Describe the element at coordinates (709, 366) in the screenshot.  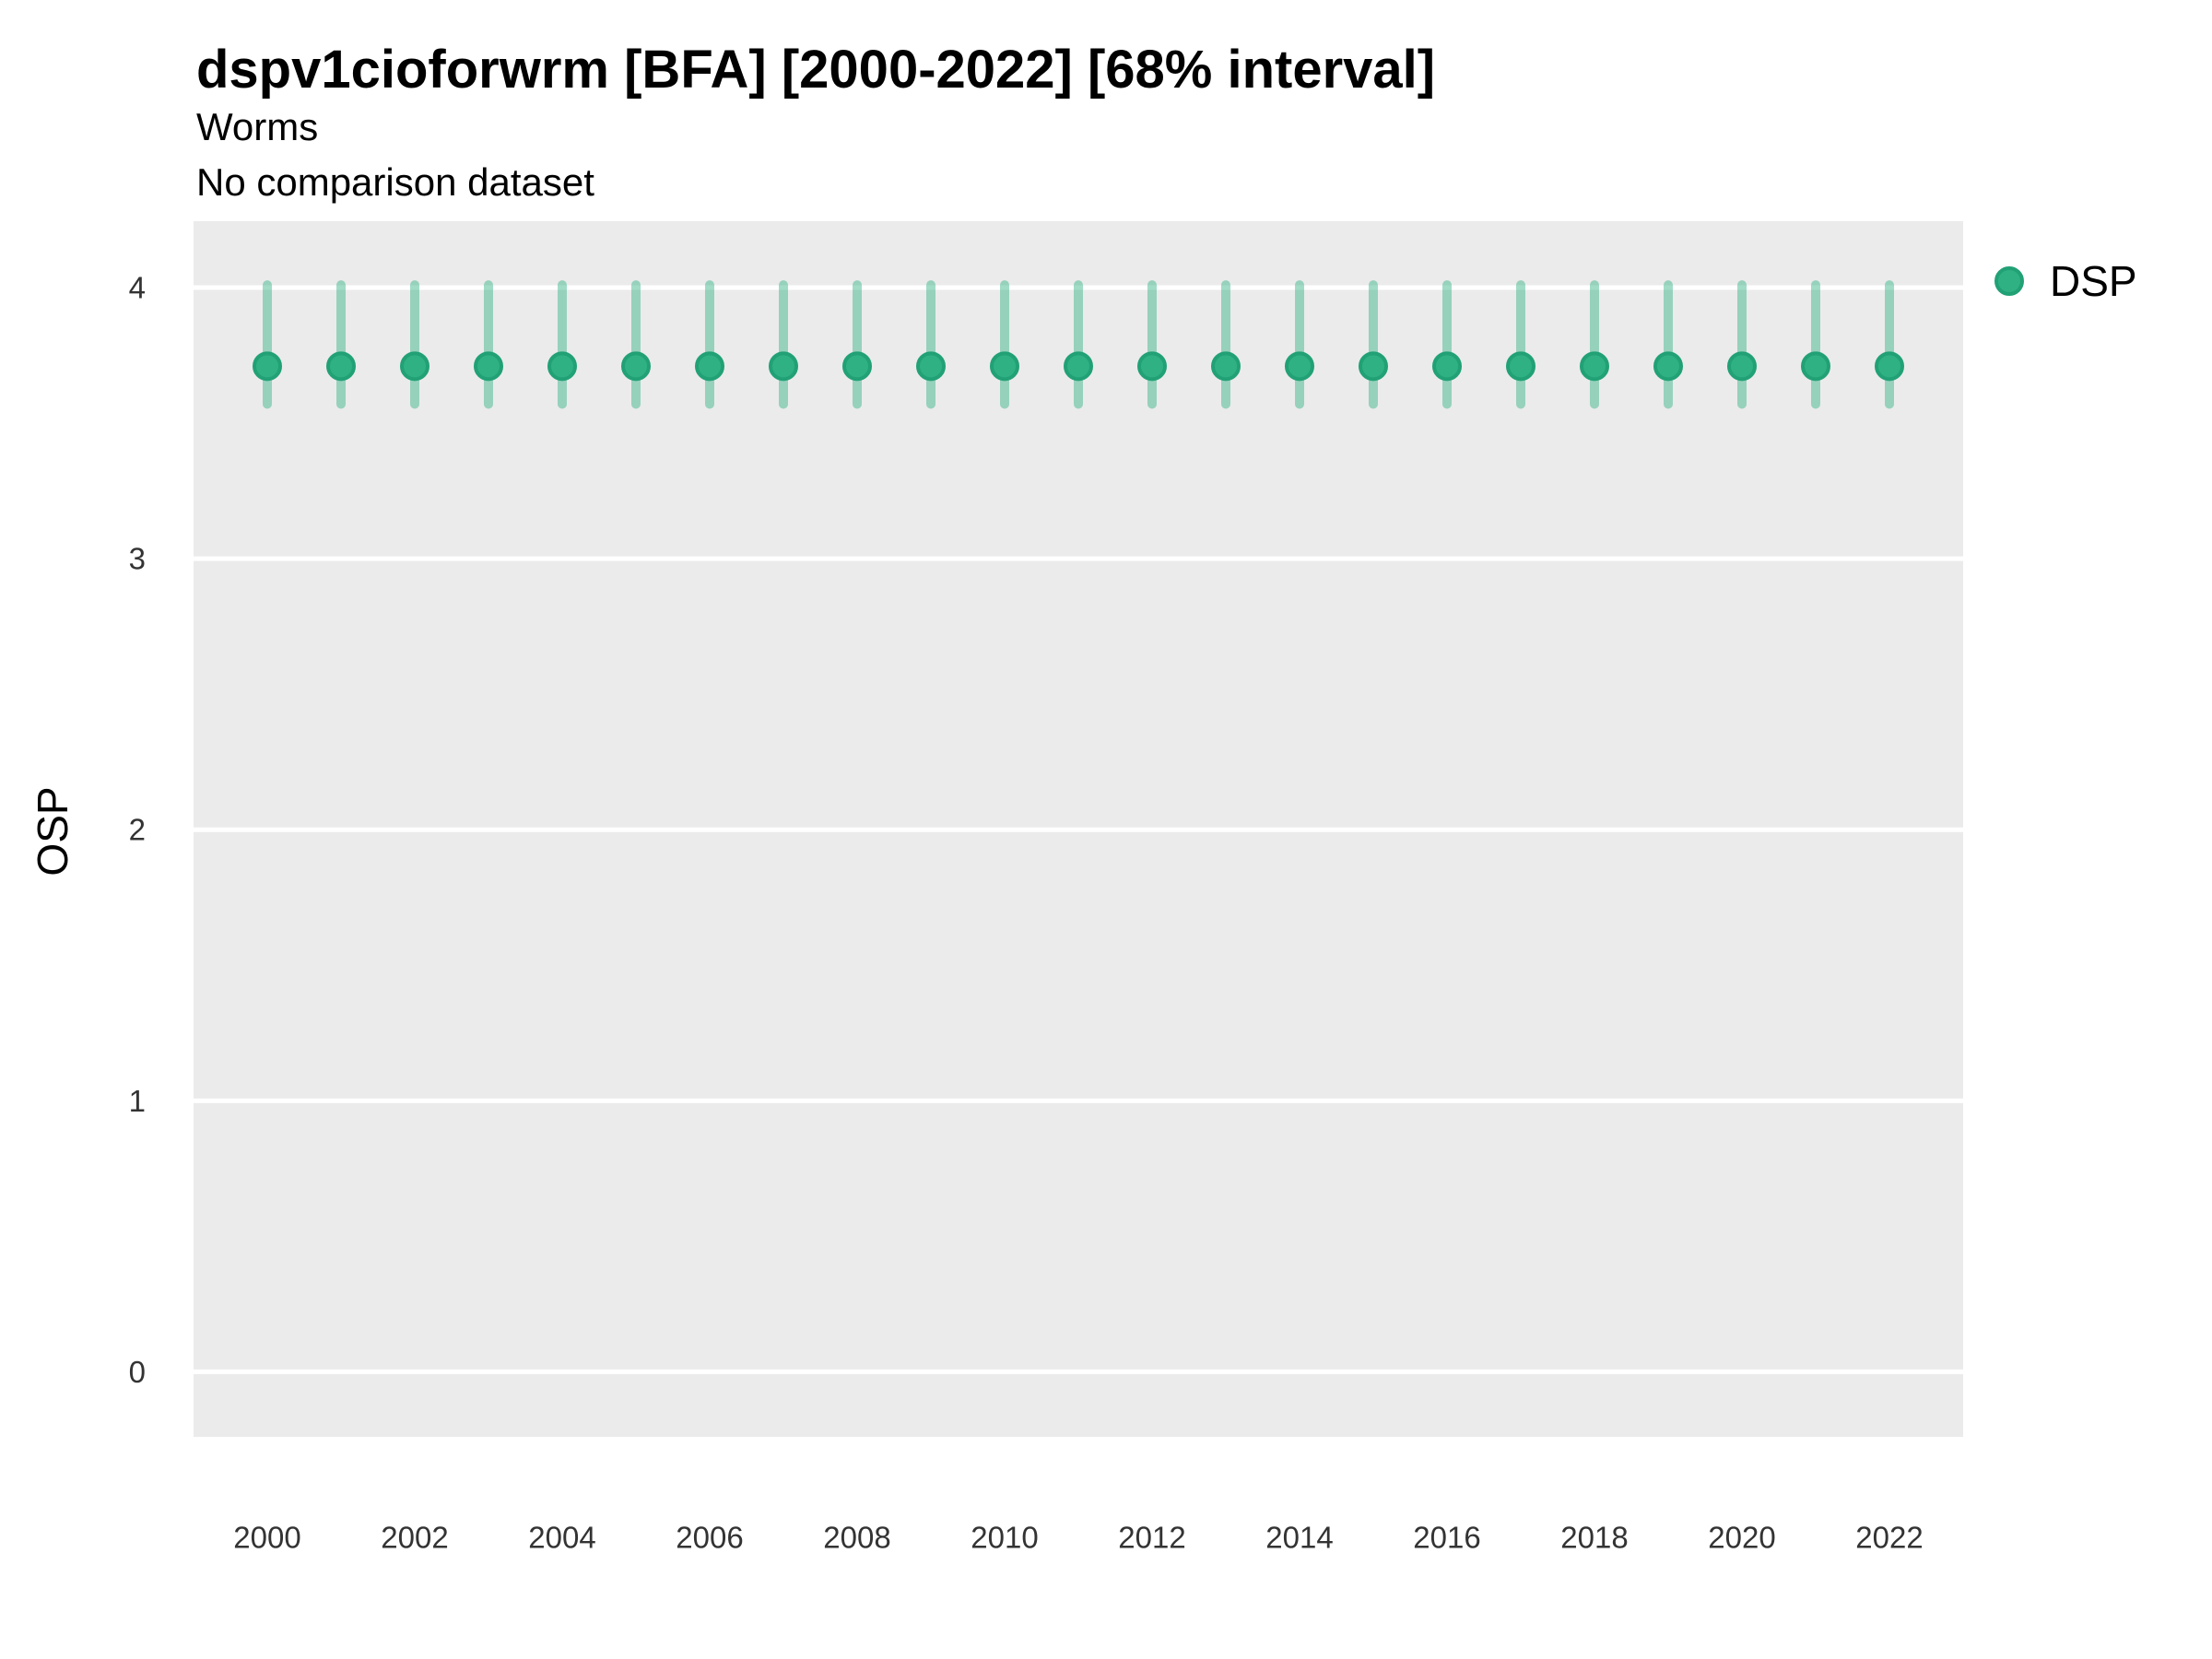
I see `data-point-2006` at that location.